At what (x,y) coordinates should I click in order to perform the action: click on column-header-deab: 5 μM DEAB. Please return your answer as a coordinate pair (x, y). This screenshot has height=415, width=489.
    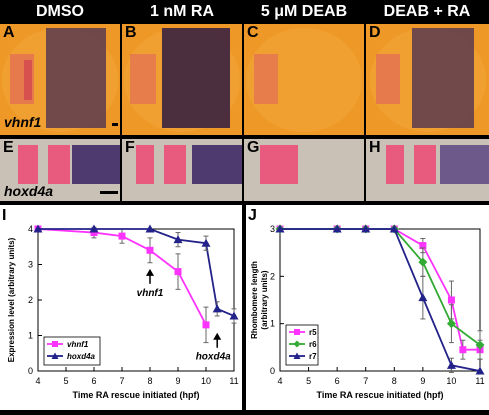
    Looking at the image, I should click on (304, 11).